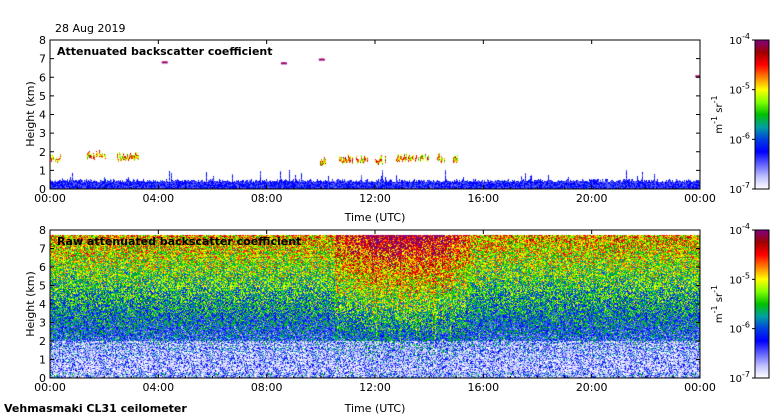 The image size is (780, 420). I want to click on panel2-title: Raw attenuated backscatter coefficient, so click(179, 241).